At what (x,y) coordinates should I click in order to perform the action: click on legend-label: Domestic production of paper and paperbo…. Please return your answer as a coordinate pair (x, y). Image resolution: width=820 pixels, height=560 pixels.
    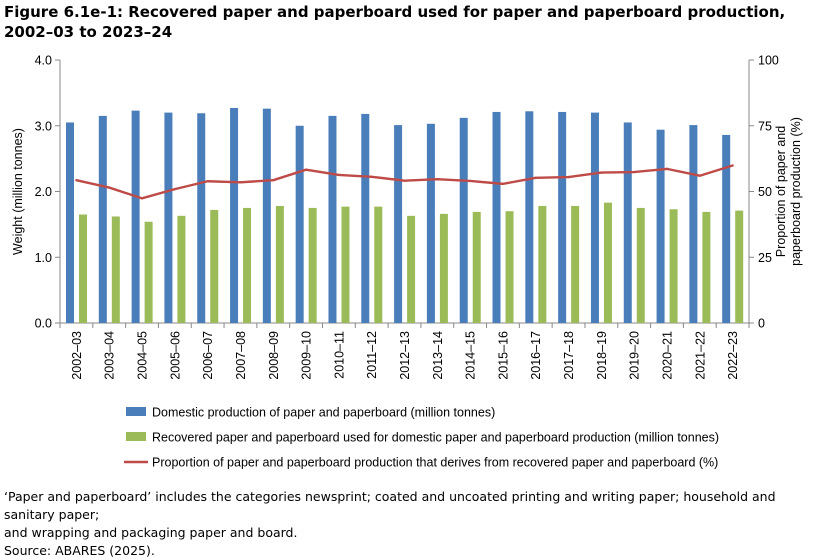
    Looking at the image, I should click on (323, 413).